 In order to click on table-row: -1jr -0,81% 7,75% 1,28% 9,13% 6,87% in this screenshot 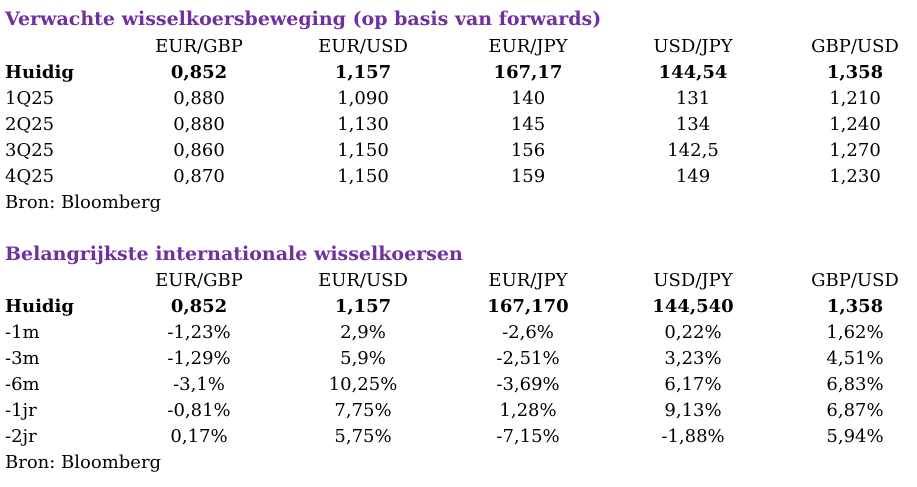, I will do `click(458, 411)`.